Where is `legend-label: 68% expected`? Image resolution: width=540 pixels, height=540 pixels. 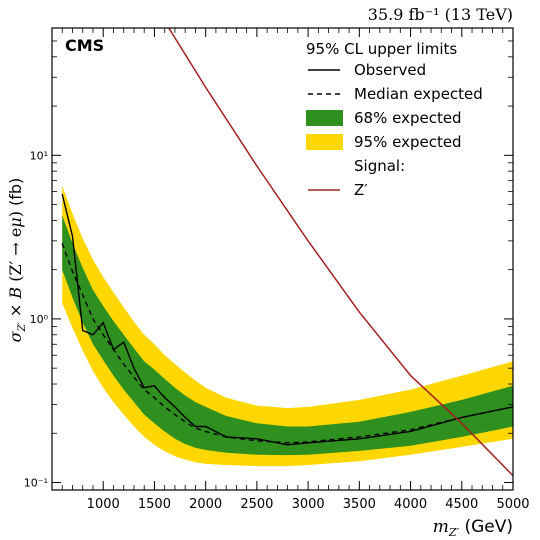
legend-label: 68% expected is located at coordinates (408, 118).